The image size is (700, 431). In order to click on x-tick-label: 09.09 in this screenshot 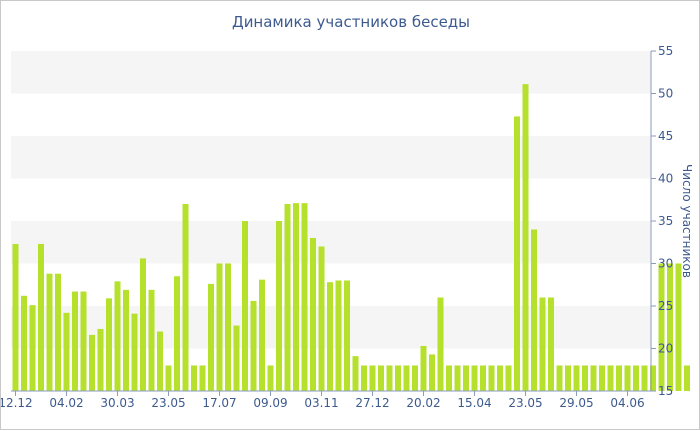, I will do `click(270, 403)`.